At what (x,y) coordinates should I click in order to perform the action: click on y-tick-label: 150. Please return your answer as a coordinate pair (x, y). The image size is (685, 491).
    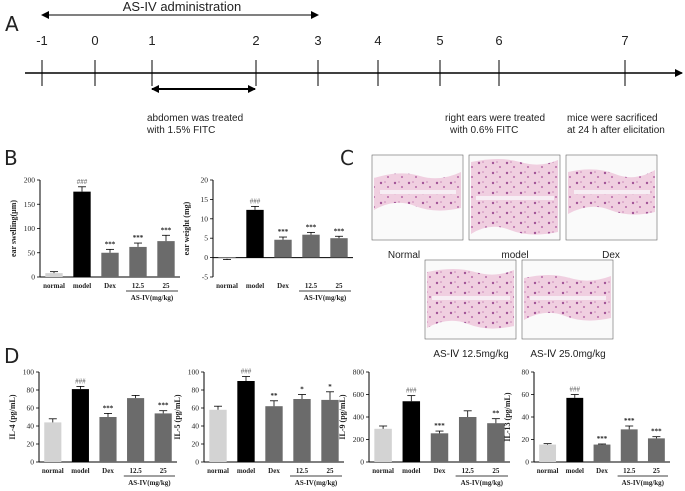
    Looking at the image, I should click on (30, 204).